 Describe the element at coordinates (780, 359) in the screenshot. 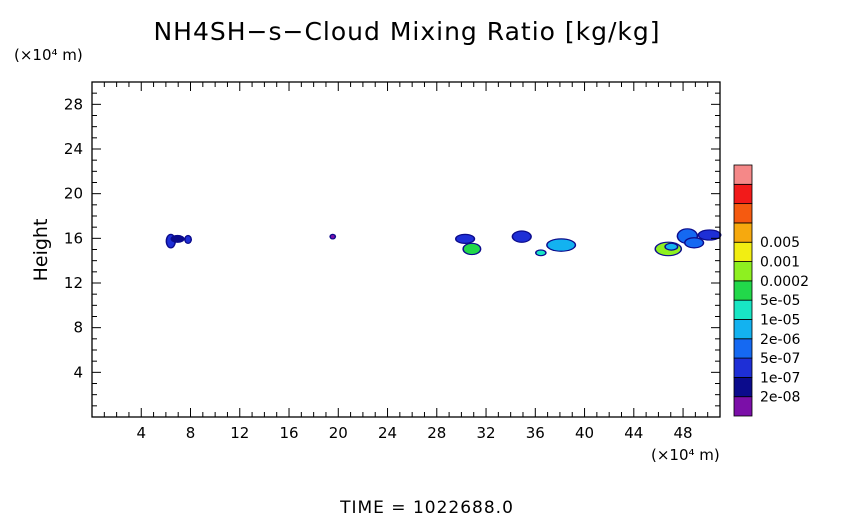

I see `legend-label: 5e-07` at that location.